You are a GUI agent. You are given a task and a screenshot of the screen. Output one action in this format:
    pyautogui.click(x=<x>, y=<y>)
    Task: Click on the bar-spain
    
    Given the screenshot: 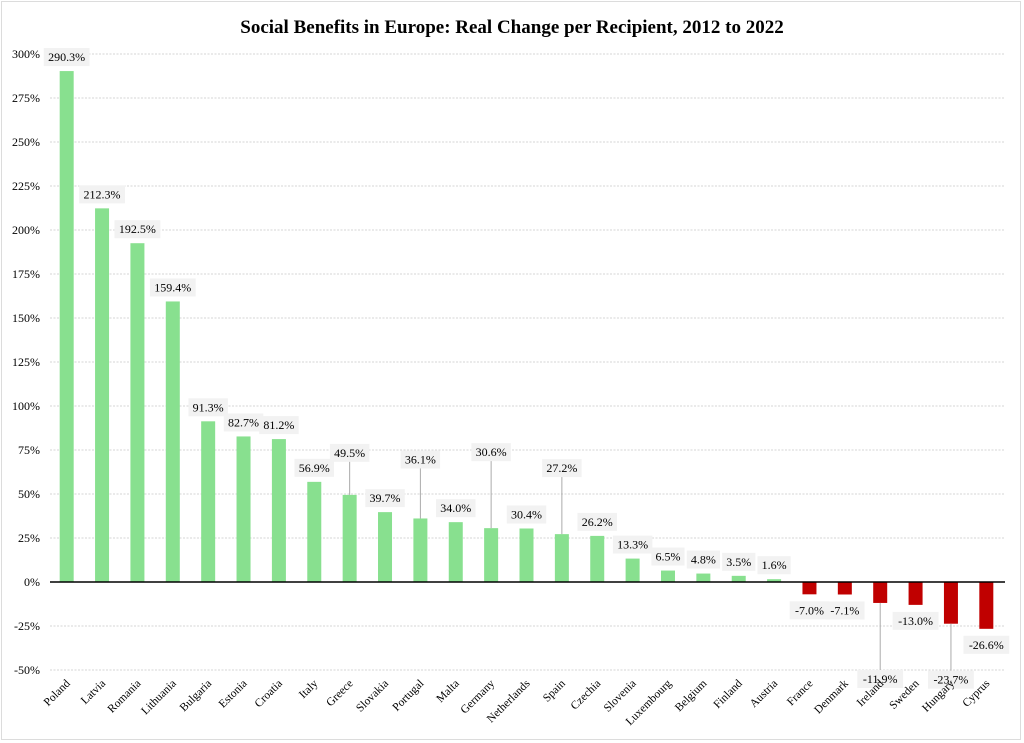 What is the action you would take?
    pyautogui.click(x=561, y=558)
    